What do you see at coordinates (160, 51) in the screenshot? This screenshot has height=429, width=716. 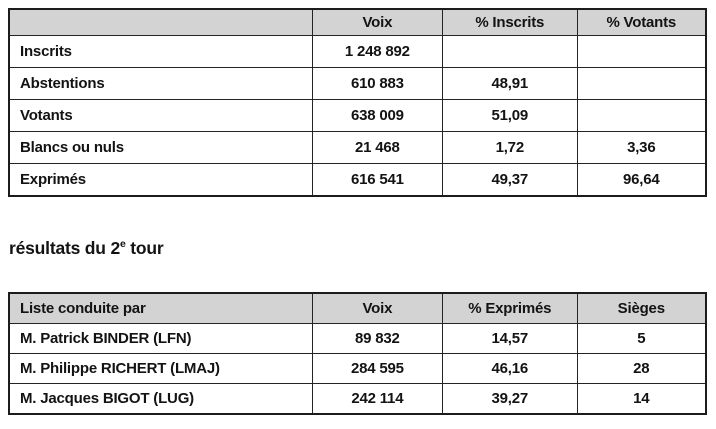 I see `row-label: Inscrits` at bounding box center [160, 51].